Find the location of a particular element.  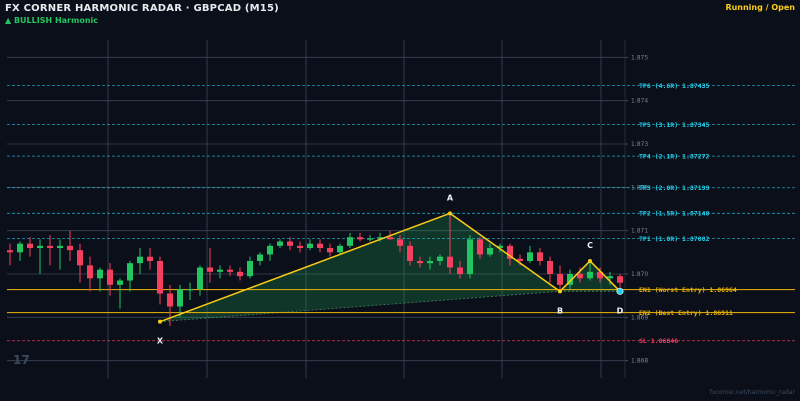

pattern-point-x is located at coordinates (160, 321).